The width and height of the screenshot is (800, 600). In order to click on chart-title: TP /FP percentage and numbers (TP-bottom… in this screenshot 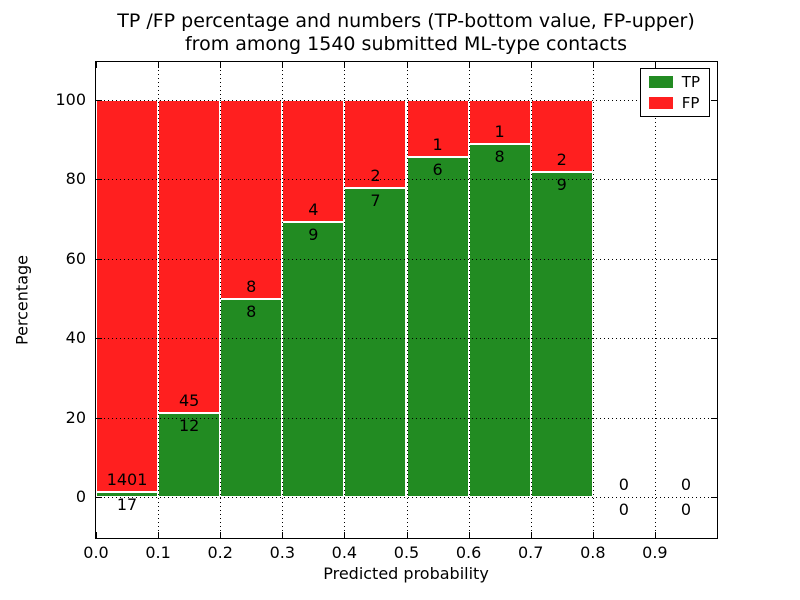, I will do `click(406, 33)`.